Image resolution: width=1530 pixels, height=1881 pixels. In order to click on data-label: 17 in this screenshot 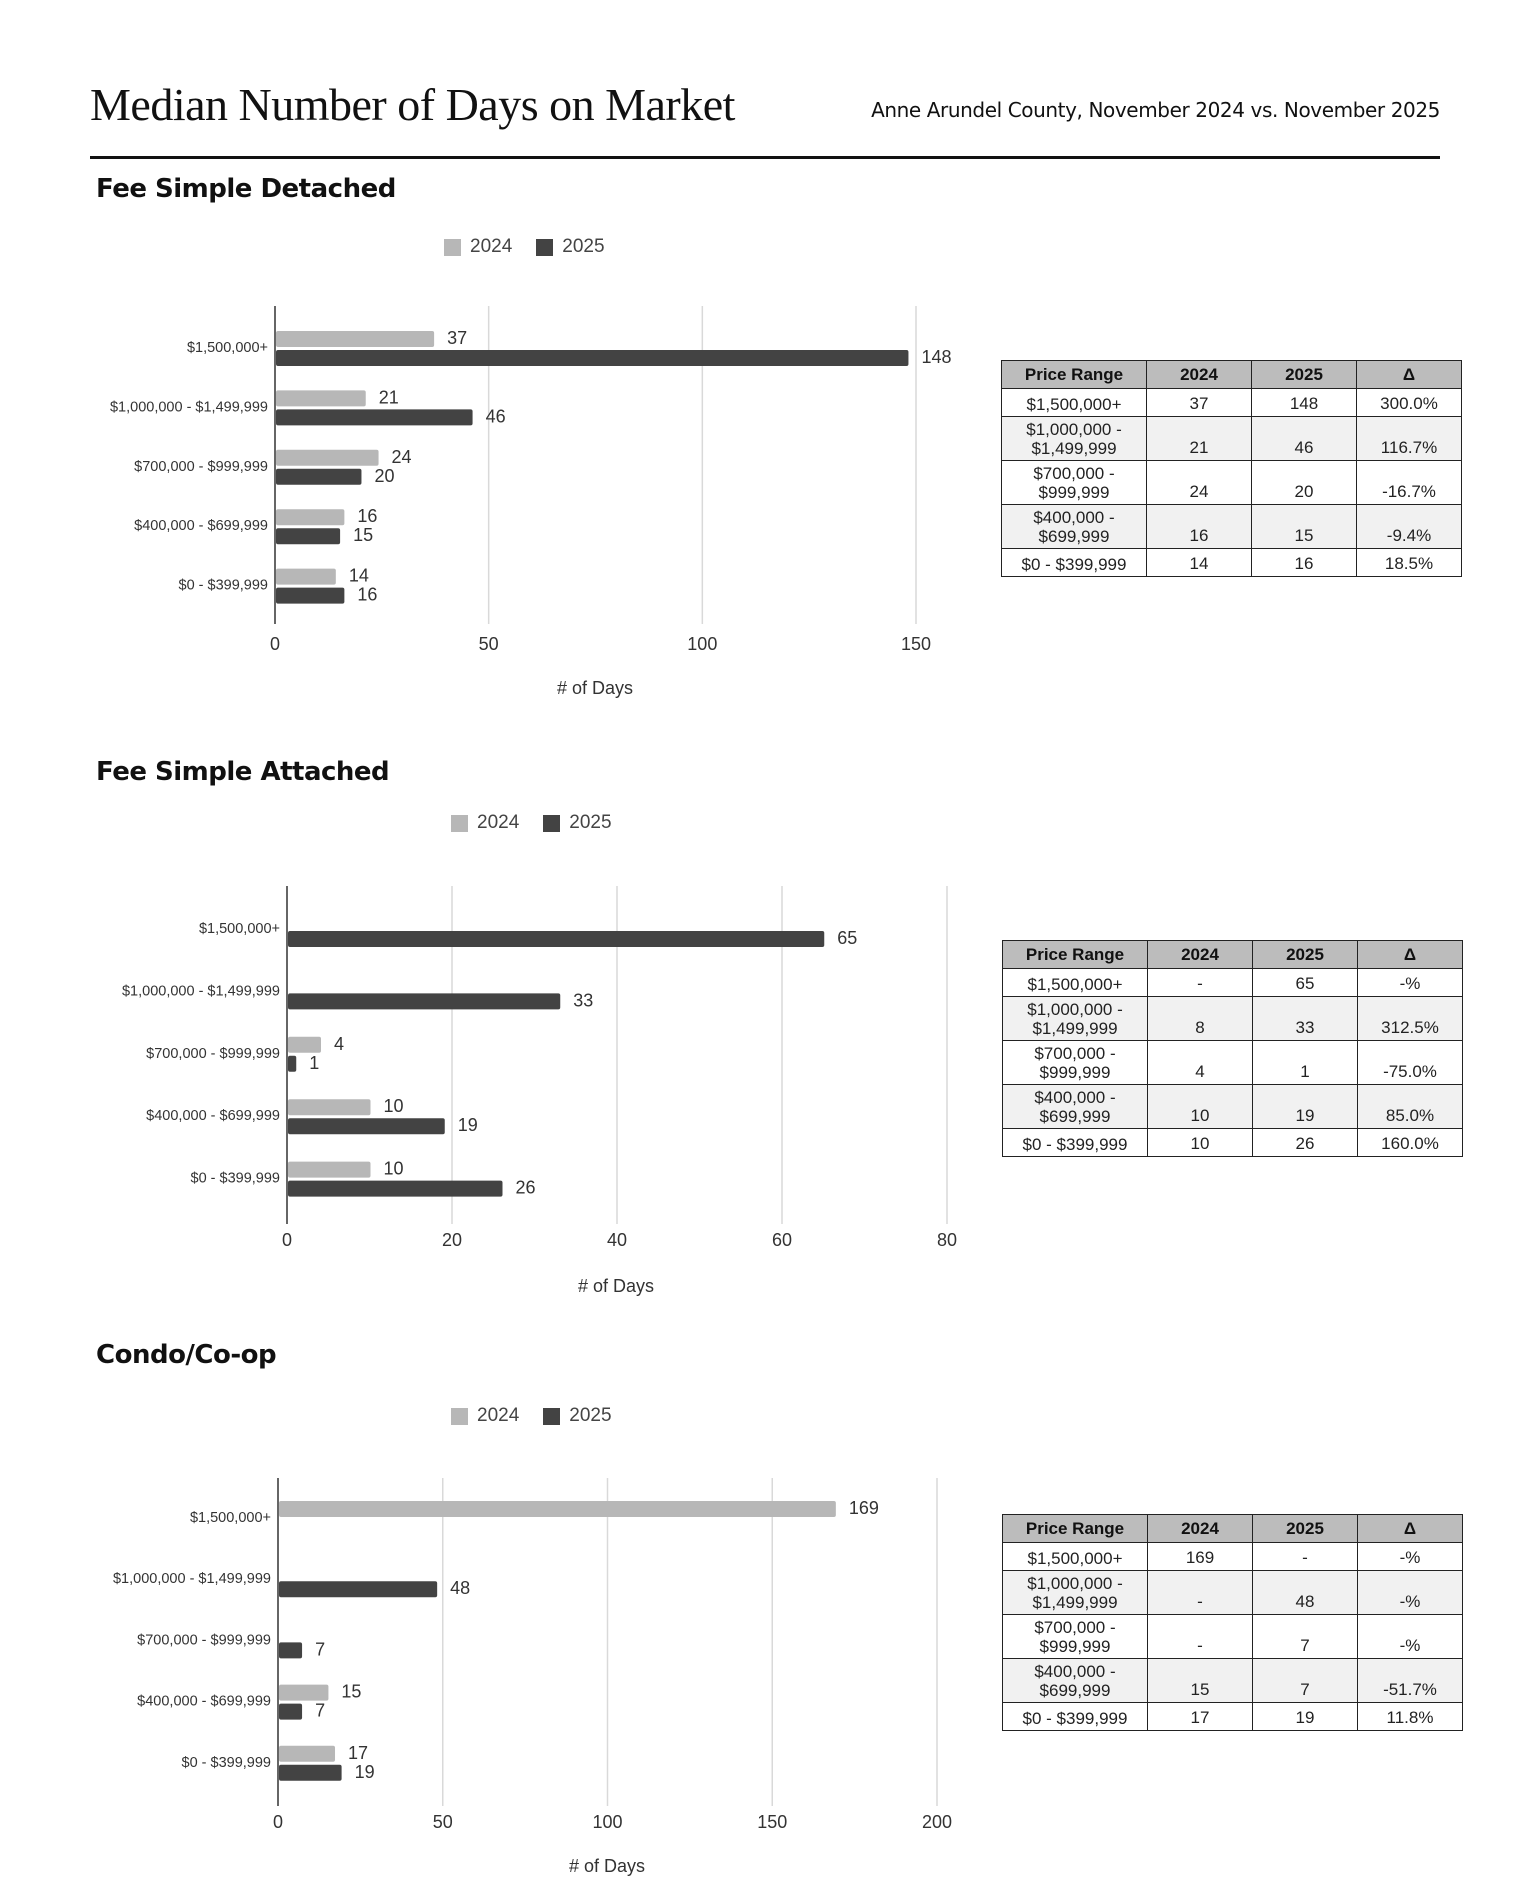, I will do `click(358, 1753)`.